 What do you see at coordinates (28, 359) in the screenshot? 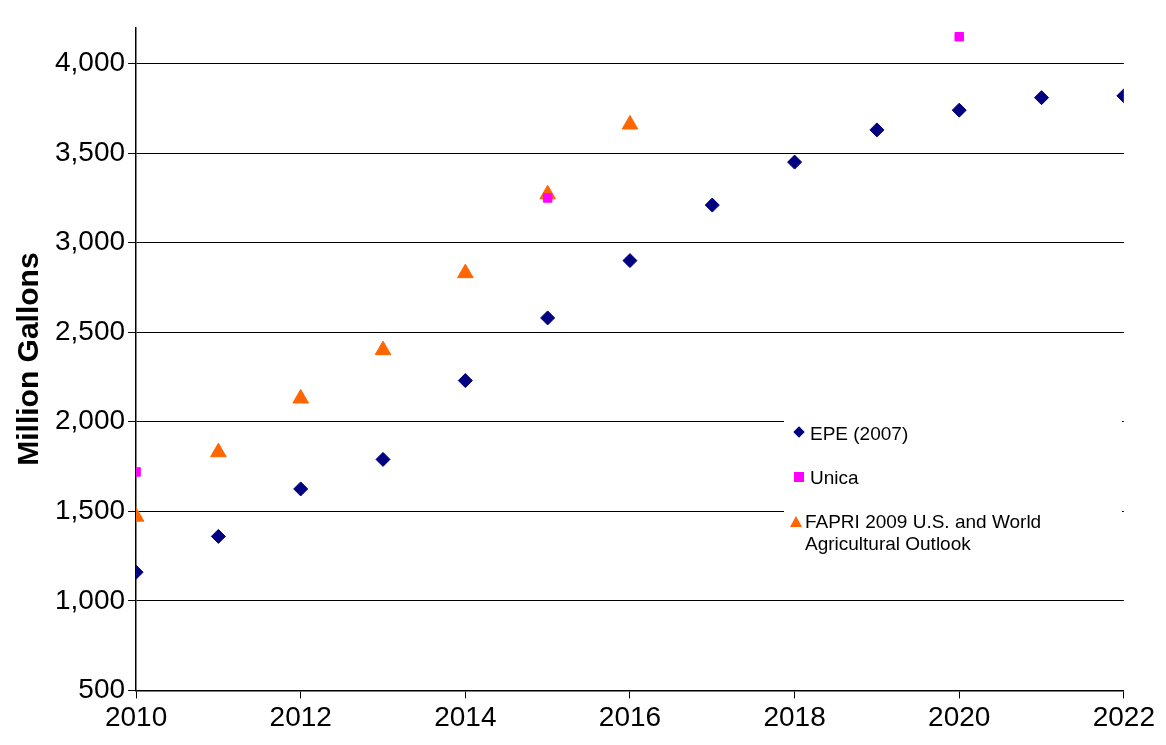
I see `y-axis-title: Million Gallons` at bounding box center [28, 359].